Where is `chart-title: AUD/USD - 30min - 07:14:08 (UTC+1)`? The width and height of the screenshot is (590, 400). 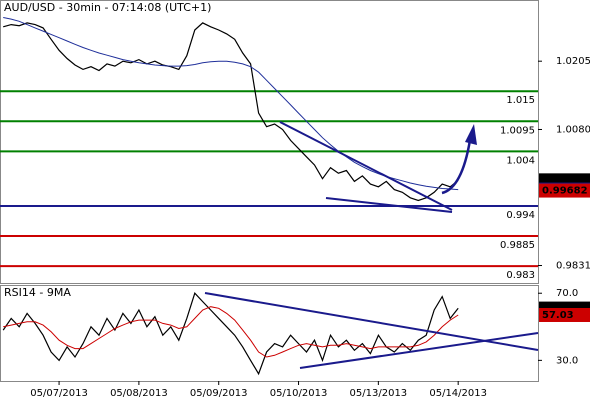 chart-title: AUD/USD - 30min - 07:14:08 (UTC+1) is located at coordinates (107, 7).